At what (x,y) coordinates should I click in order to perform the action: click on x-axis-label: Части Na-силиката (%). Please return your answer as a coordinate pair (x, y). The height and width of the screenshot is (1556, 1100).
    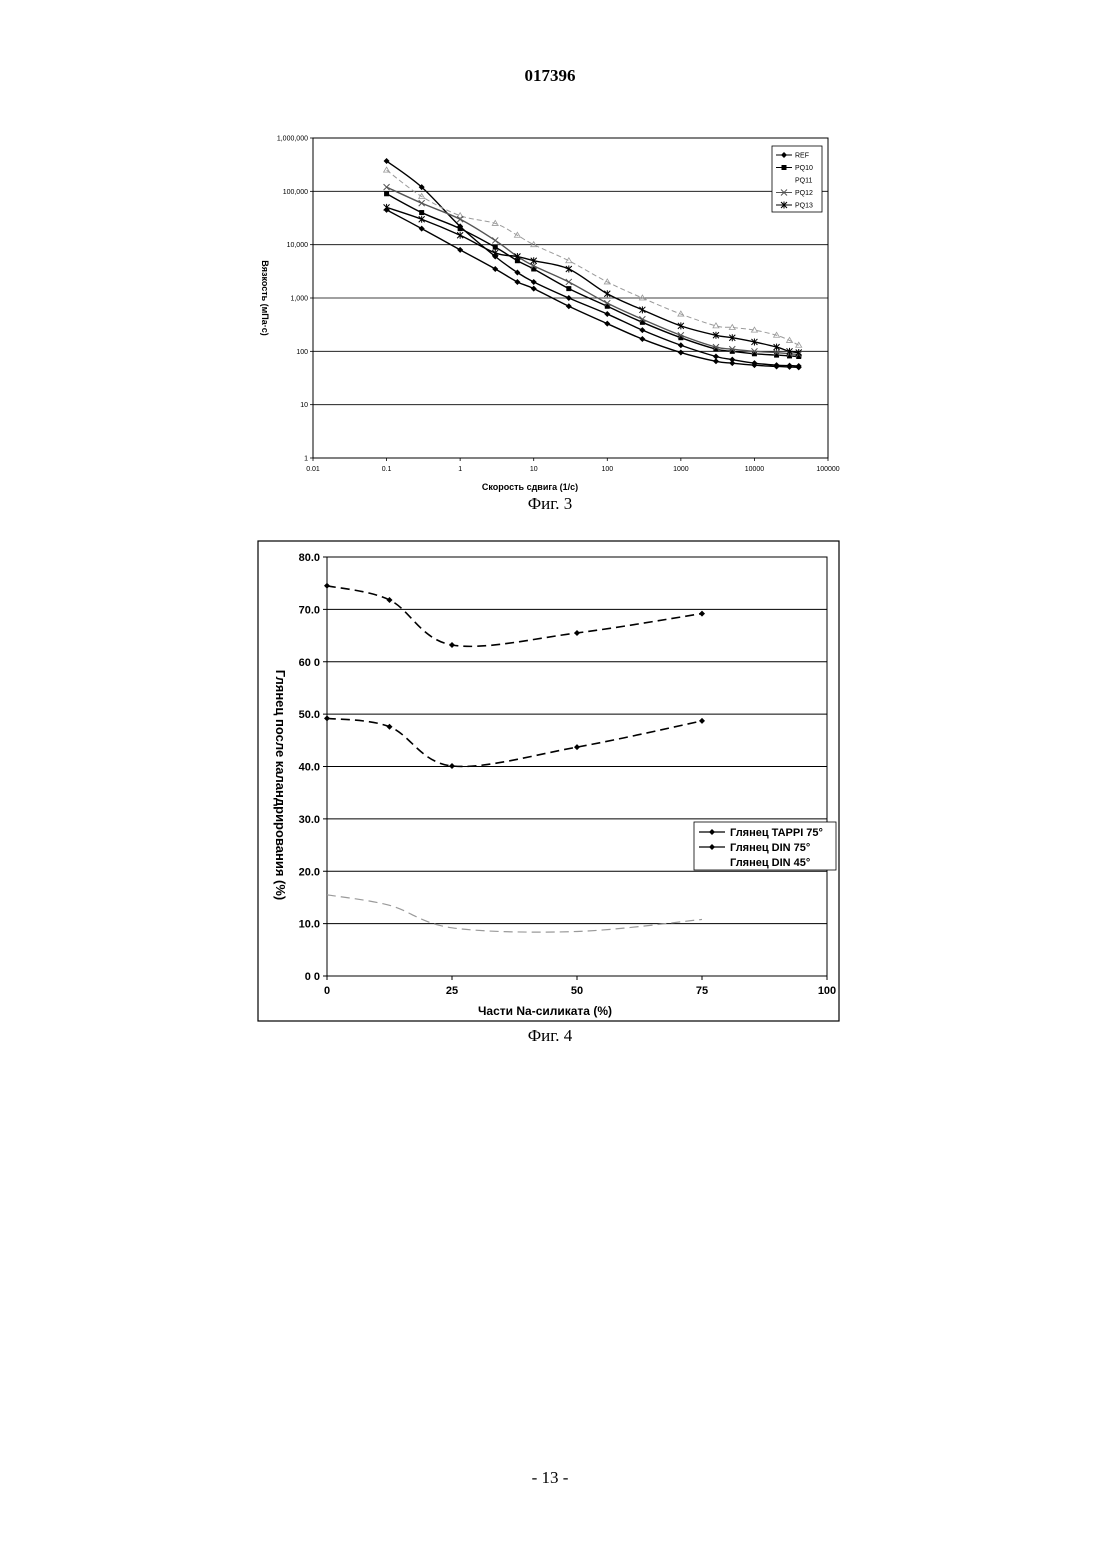
    Looking at the image, I should click on (545, 1011).